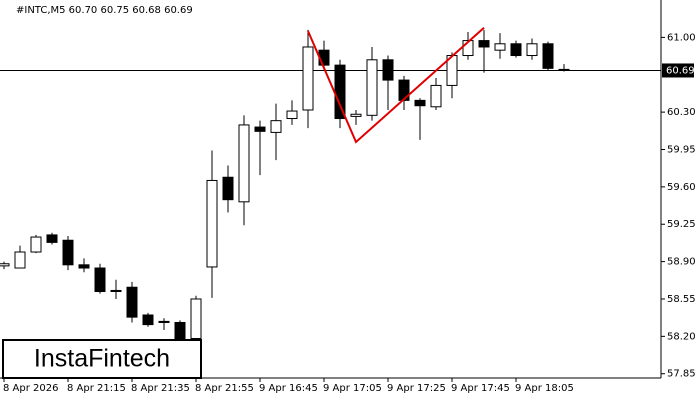  I want to click on x-tick-label: 9 Apr 16:45, so click(288, 388).